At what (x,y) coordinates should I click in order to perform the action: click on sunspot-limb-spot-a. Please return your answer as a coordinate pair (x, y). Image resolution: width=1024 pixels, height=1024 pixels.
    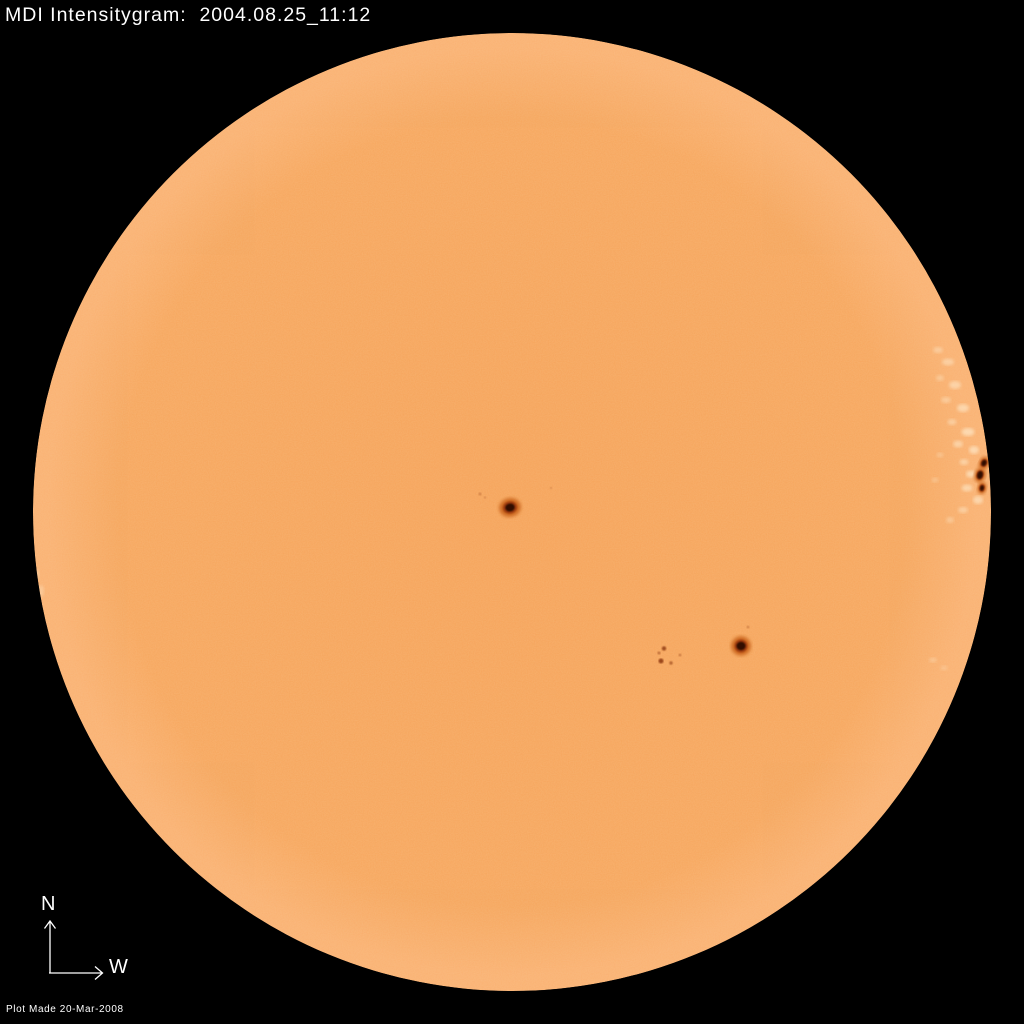
    Looking at the image, I should click on (984, 463).